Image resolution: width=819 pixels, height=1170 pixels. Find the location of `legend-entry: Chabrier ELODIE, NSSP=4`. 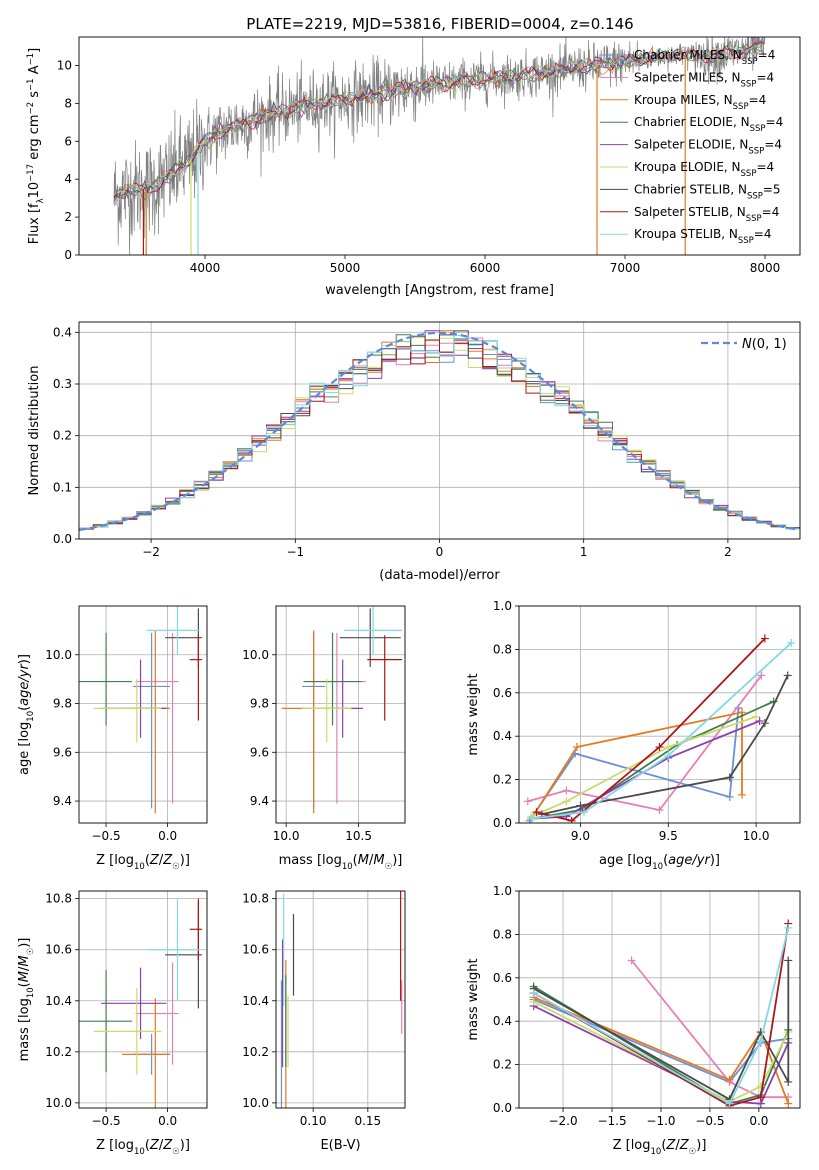

legend-entry: Chabrier ELODIE, NSSP=4 is located at coordinates (708, 124).